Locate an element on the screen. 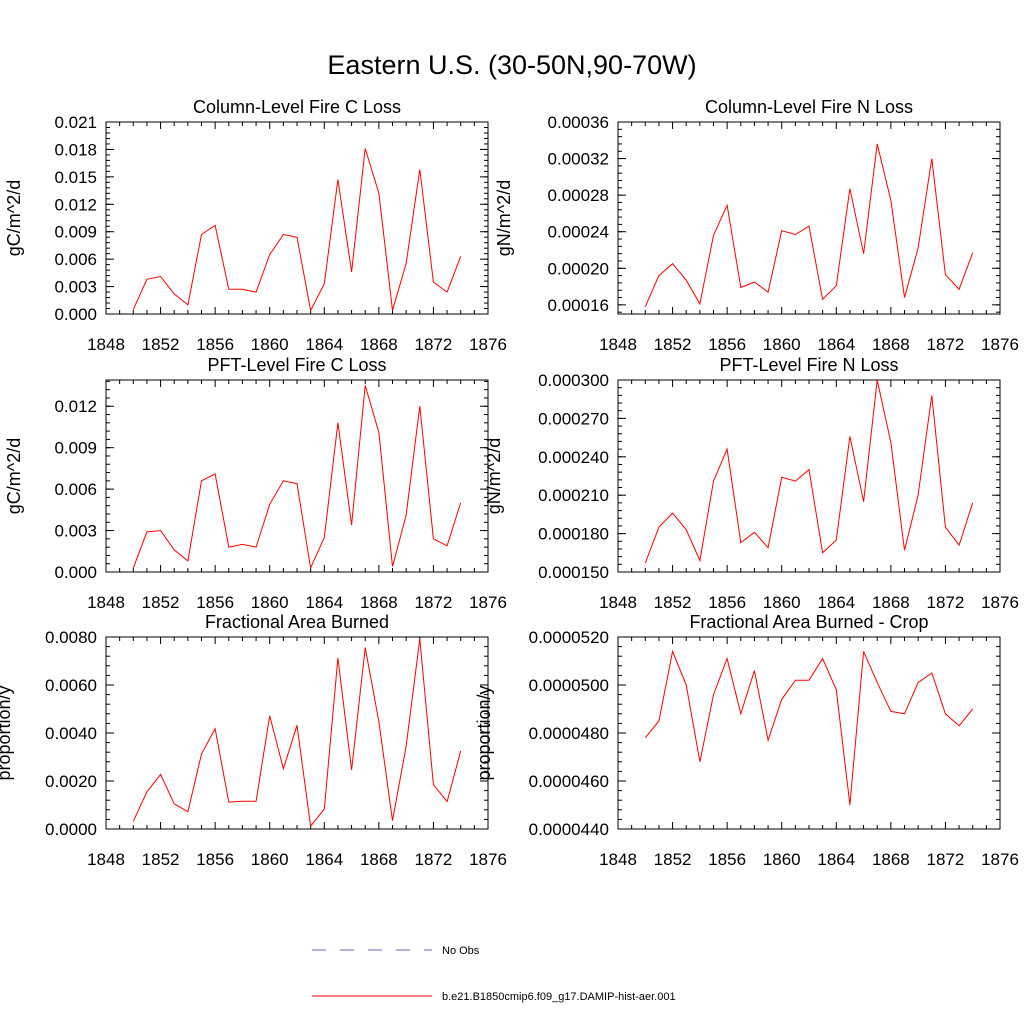 This screenshot has width=1024, height=1024. y-tick-label: 0.015 is located at coordinates (75, 177).